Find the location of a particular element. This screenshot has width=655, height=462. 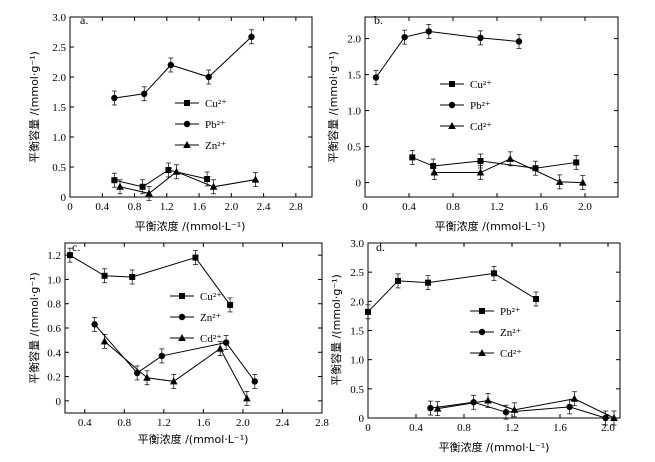

y-tick-label: 0.6 is located at coordinates (54, 329).